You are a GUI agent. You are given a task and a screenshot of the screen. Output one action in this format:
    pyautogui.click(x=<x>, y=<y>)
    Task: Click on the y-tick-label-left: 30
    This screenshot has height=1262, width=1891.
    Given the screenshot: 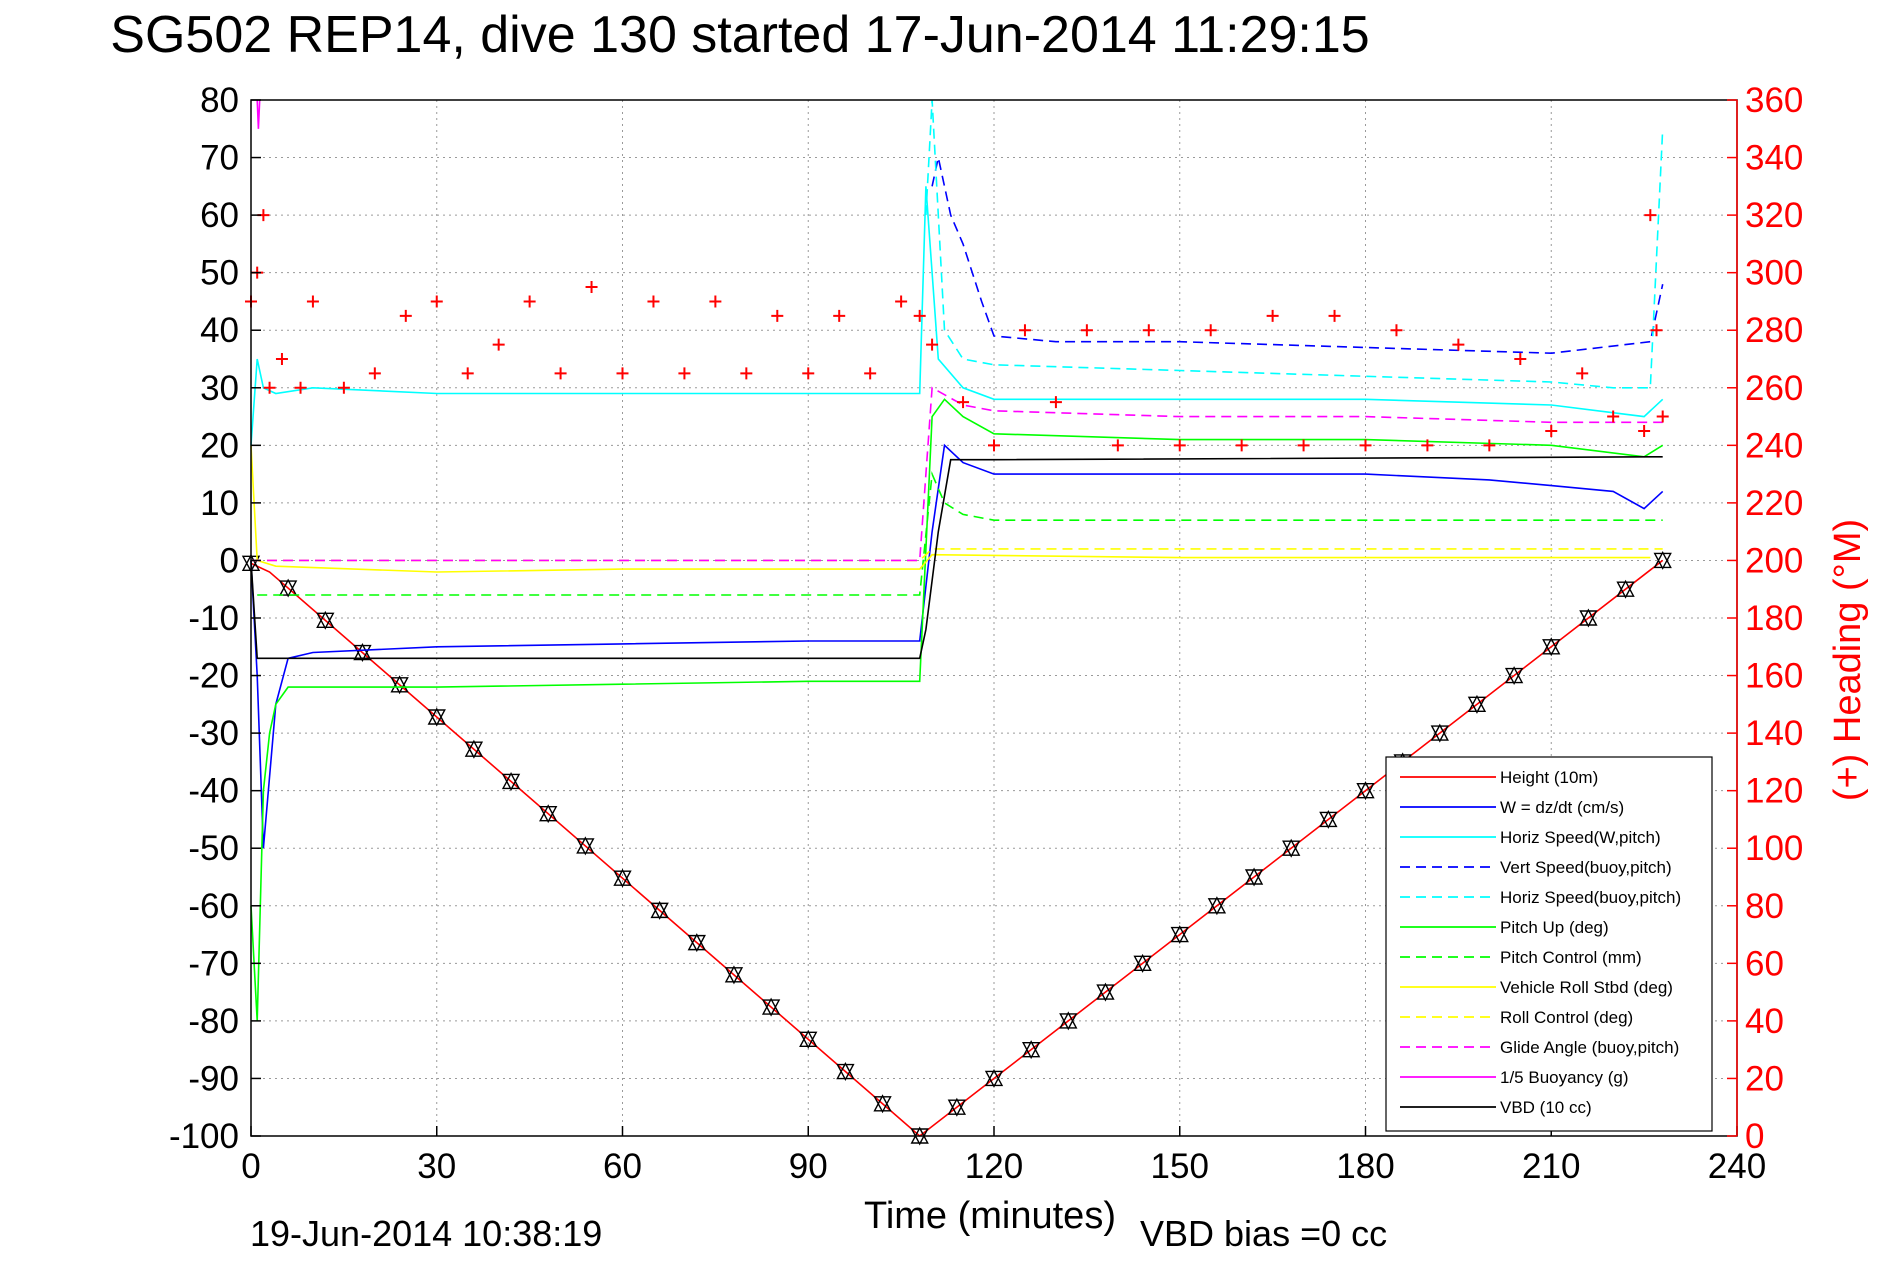 What is the action you would take?
    pyautogui.click(x=219, y=388)
    